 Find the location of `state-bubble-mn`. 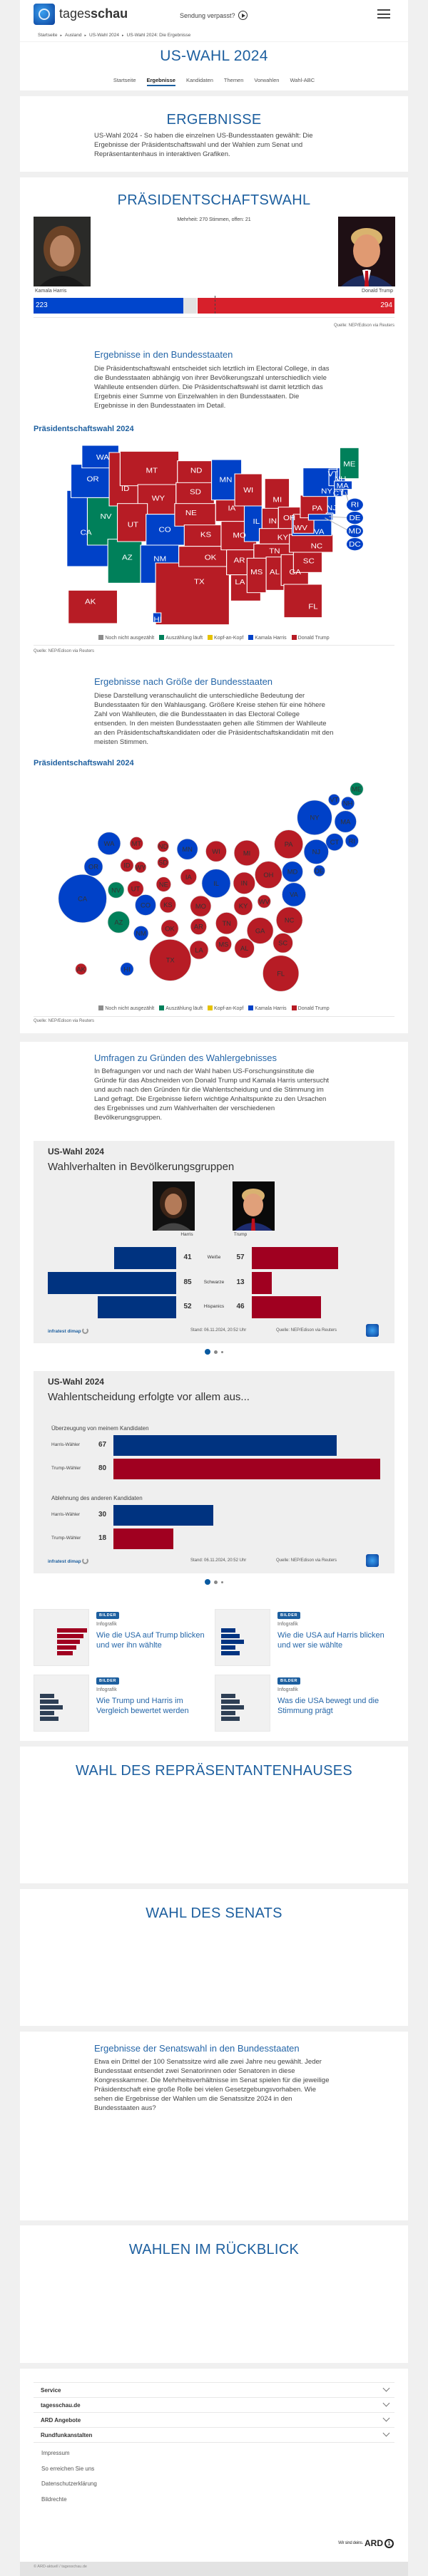

state-bubble-mn is located at coordinates (187, 849).